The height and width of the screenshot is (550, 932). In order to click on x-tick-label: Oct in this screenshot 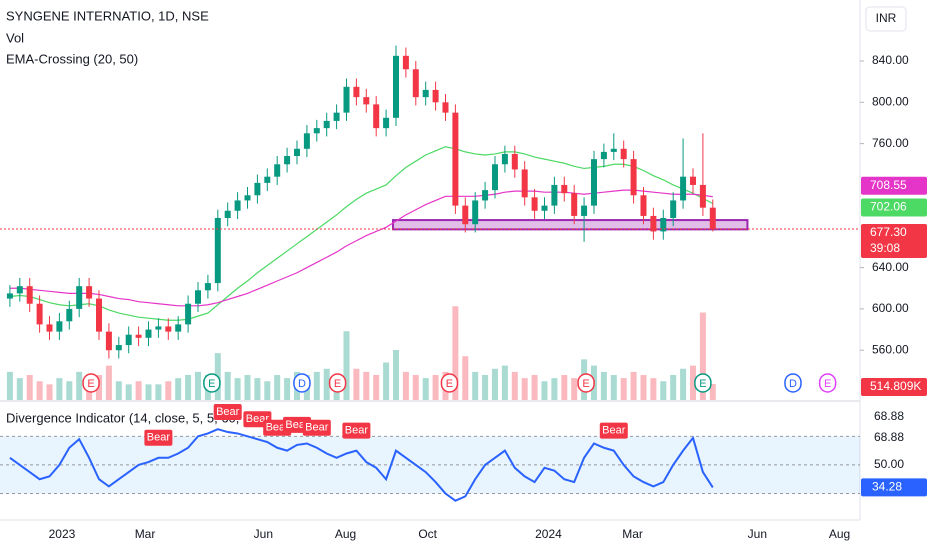, I will do `click(427, 534)`.